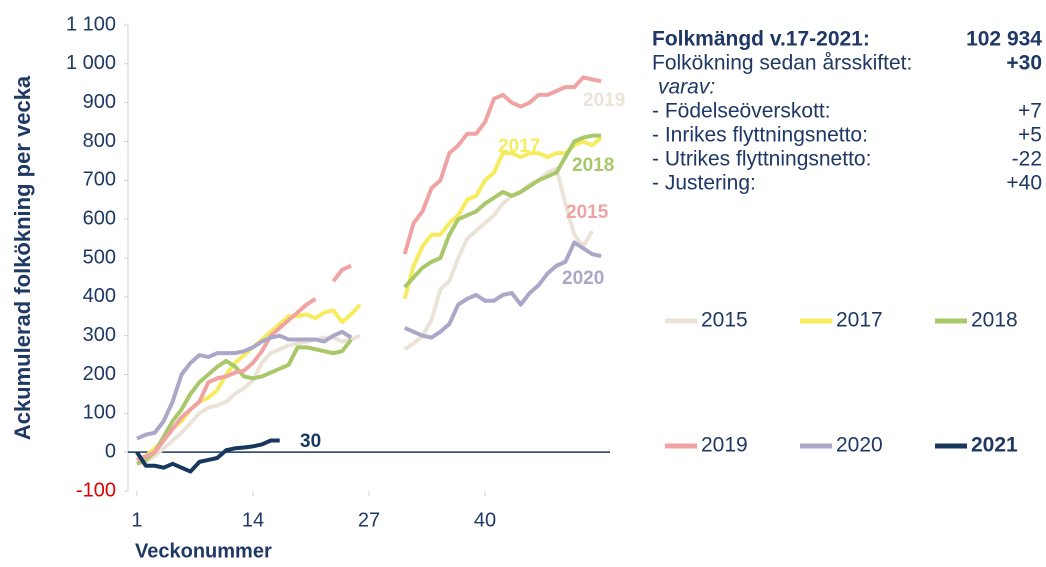 This screenshot has height=567, width=1046. What do you see at coordinates (99, 257) in the screenshot?
I see `y-tick-label: 500` at bounding box center [99, 257].